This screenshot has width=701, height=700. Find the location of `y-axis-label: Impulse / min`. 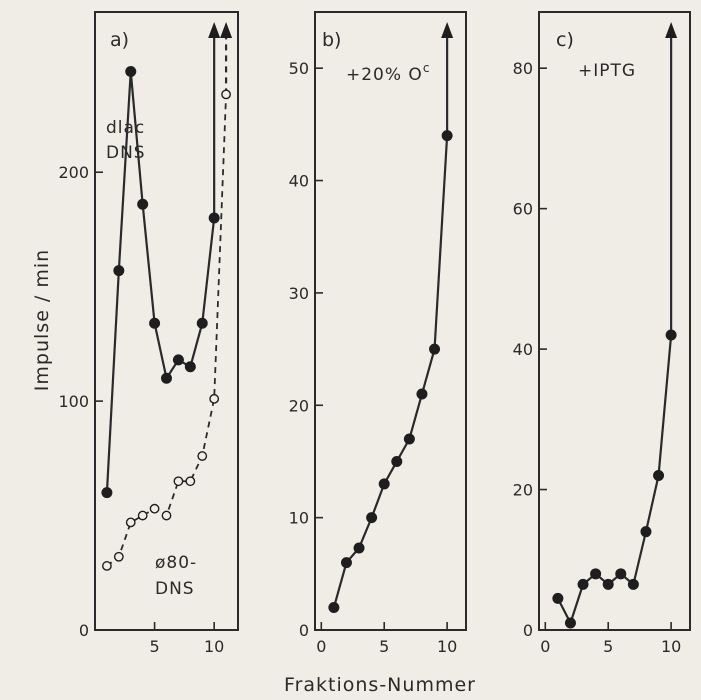

y-axis-label: Impulse / min is located at coordinates (42, 320).